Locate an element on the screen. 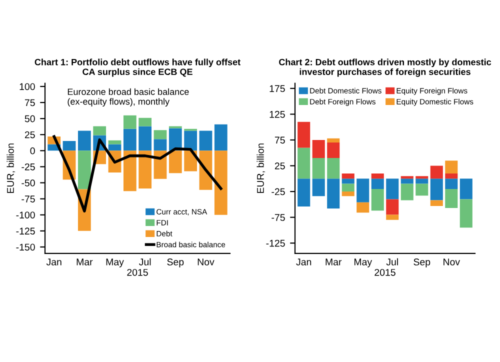  chart-title: Chart 2: Debt outflows driven mostly by domestic investor purchases of foreign securities is located at coordinates (385, 67).